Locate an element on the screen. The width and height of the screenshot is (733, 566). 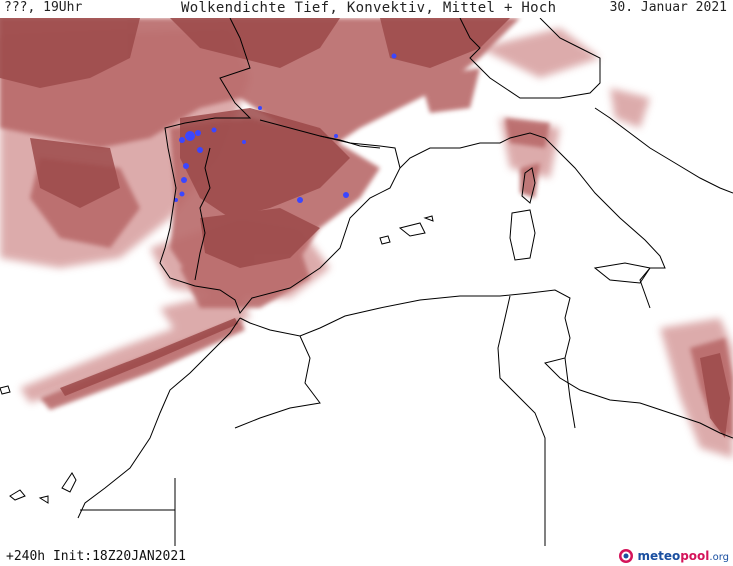
logo-text-org: .org is located at coordinates (719, 557).